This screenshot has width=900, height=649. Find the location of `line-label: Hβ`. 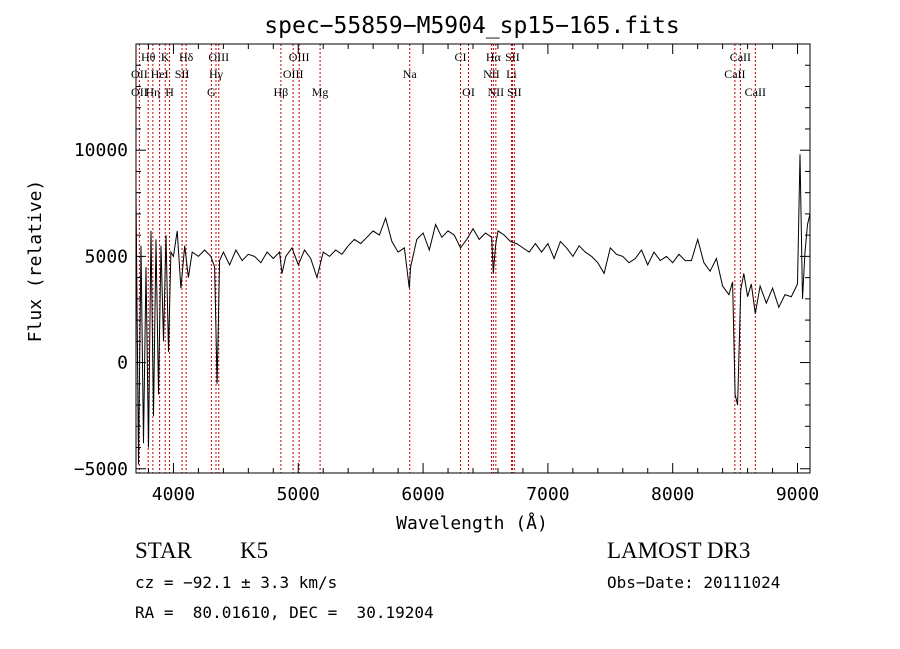

line-label: Hβ is located at coordinates (281, 92).